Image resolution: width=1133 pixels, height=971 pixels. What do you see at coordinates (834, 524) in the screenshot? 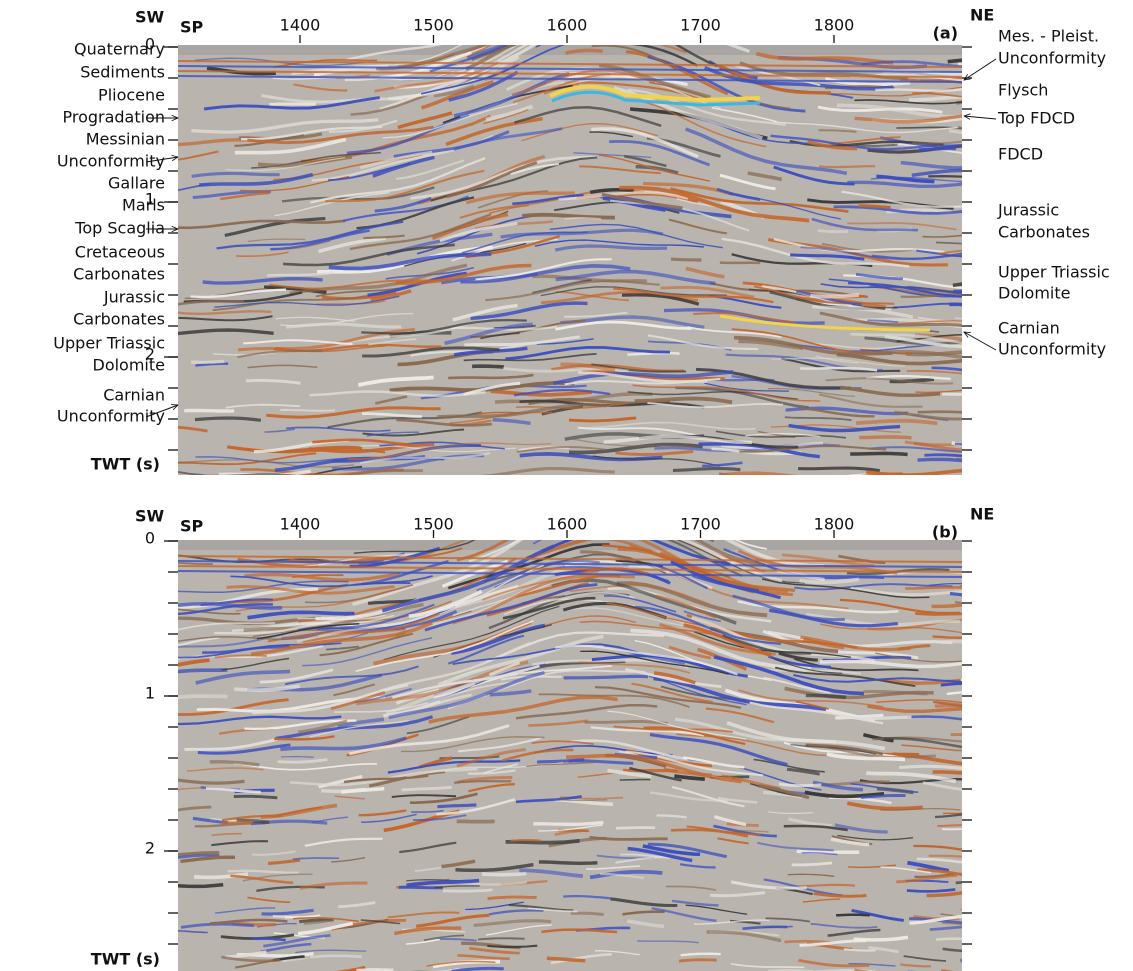
I see `x-tick-label: 1800` at bounding box center [834, 524].